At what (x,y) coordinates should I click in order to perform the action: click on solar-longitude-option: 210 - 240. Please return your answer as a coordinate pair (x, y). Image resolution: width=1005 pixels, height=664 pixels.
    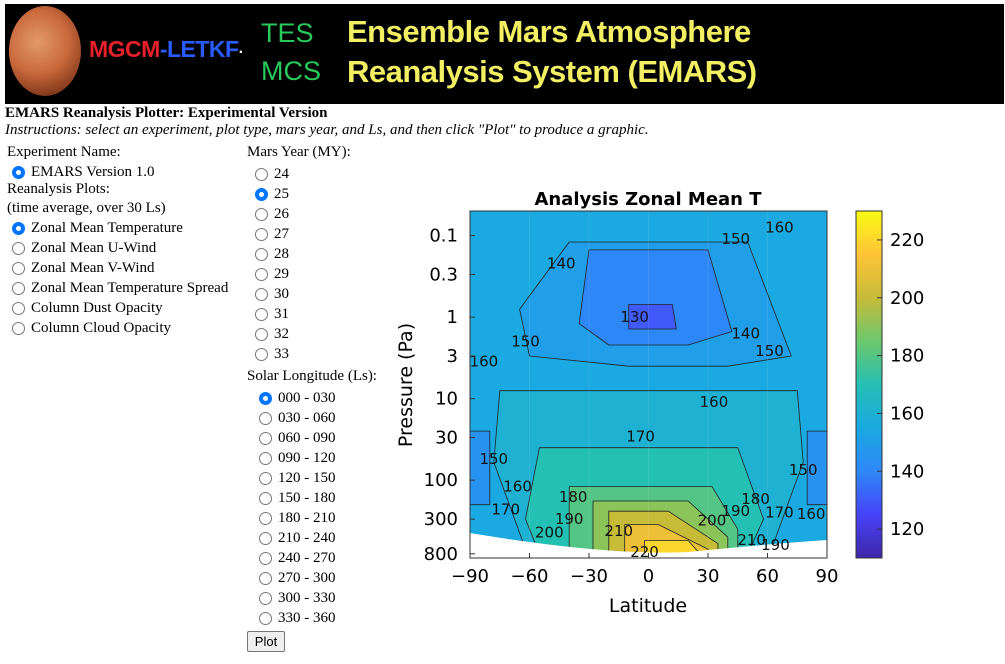
    Looking at the image, I should click on (297, 538).